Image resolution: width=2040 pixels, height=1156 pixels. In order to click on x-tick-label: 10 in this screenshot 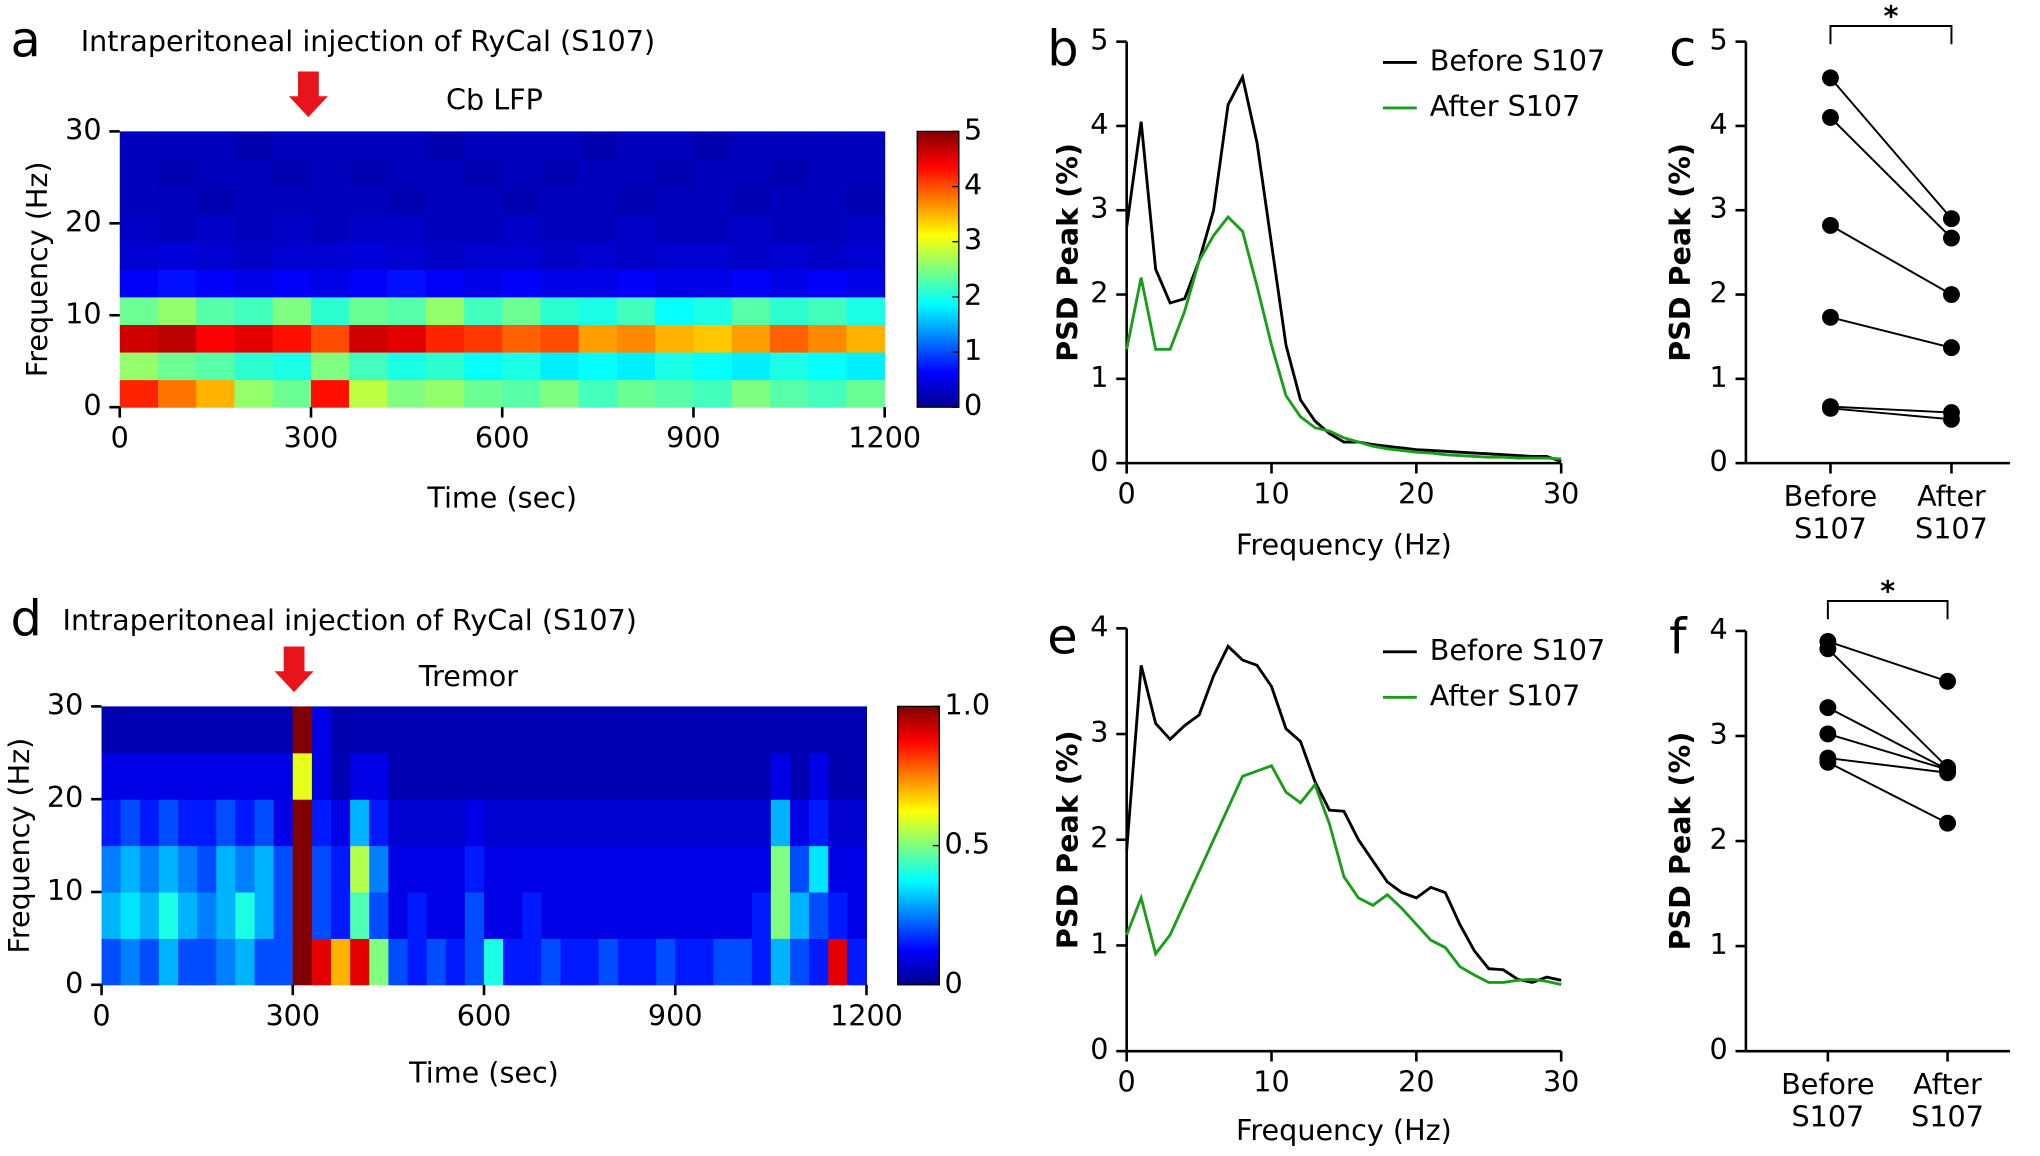, I will do `click(1271, 494)`.